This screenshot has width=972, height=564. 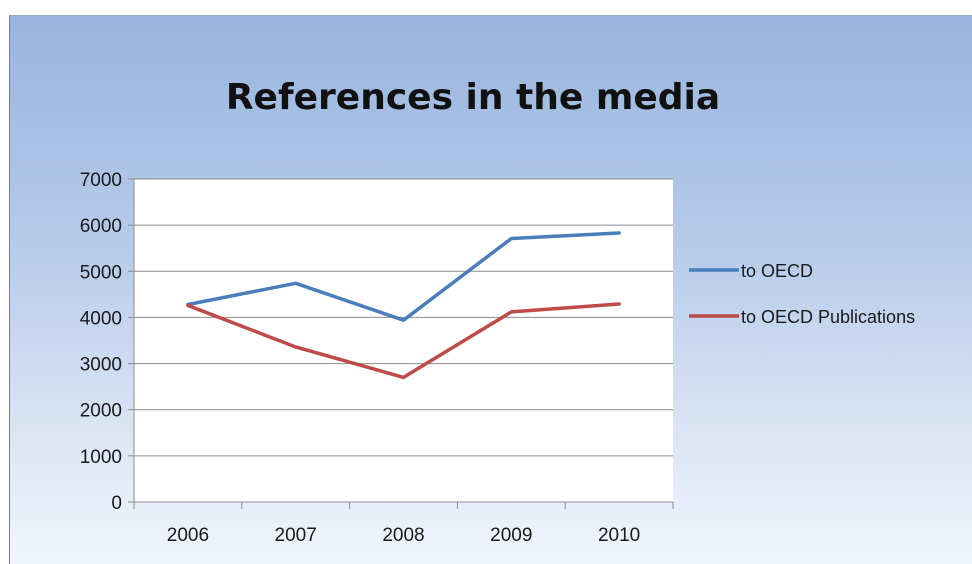 I want to click on y-tick-label: 2000, so click(x=101, y=411).